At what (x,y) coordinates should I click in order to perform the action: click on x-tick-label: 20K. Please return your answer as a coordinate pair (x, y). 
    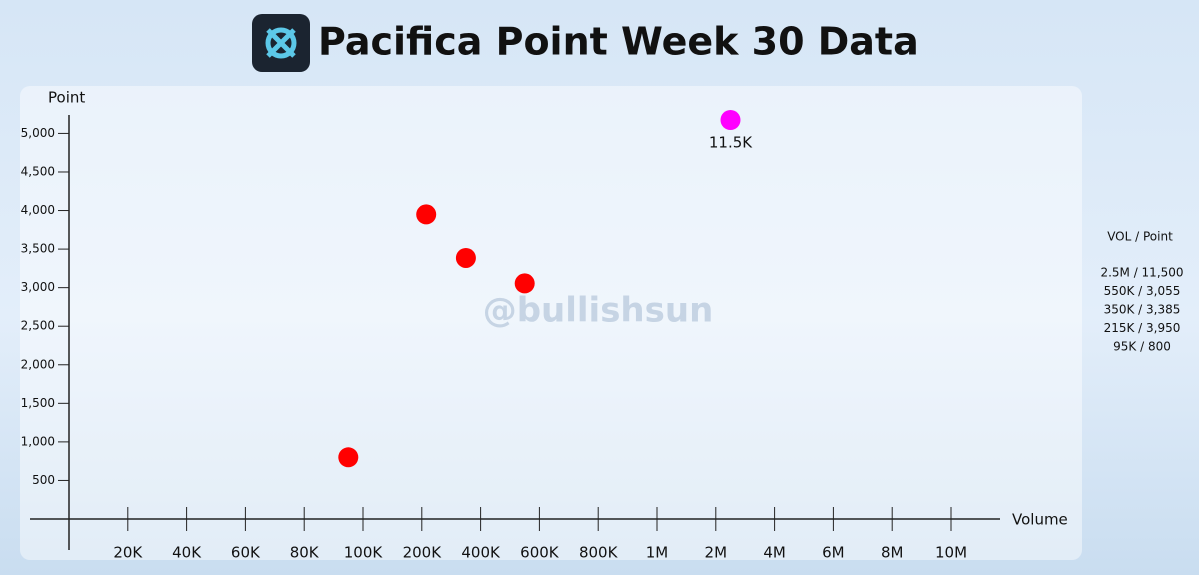
    Looking at the image, I should click on (128, 553).